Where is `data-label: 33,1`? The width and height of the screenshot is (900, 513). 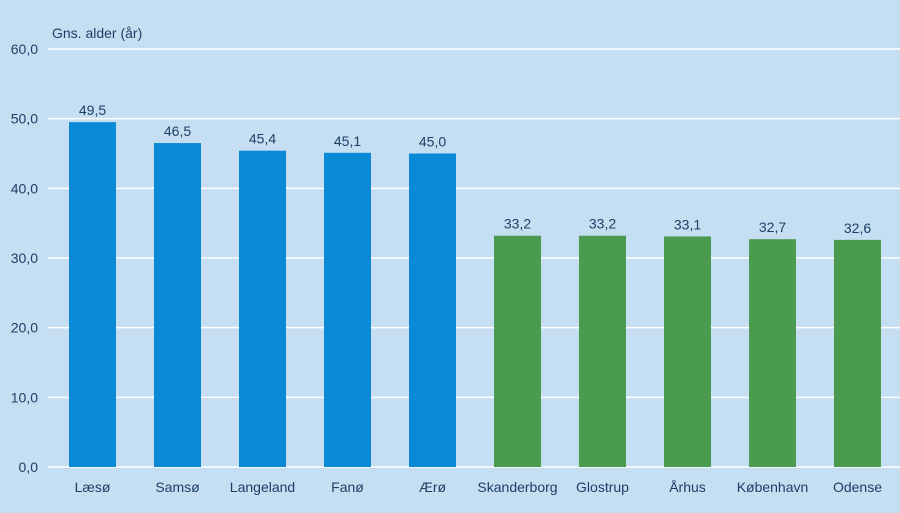
data-label: 33,1 is located at coordinates (687, 224).